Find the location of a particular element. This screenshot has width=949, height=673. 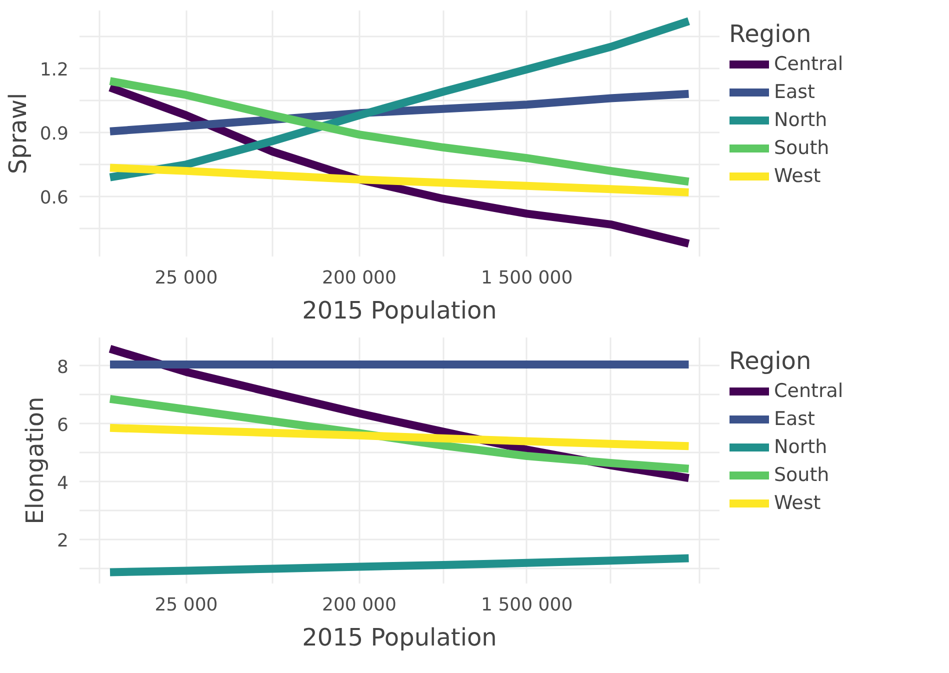

y-axis-title: Sprawl is located at coordinates (18, 133).